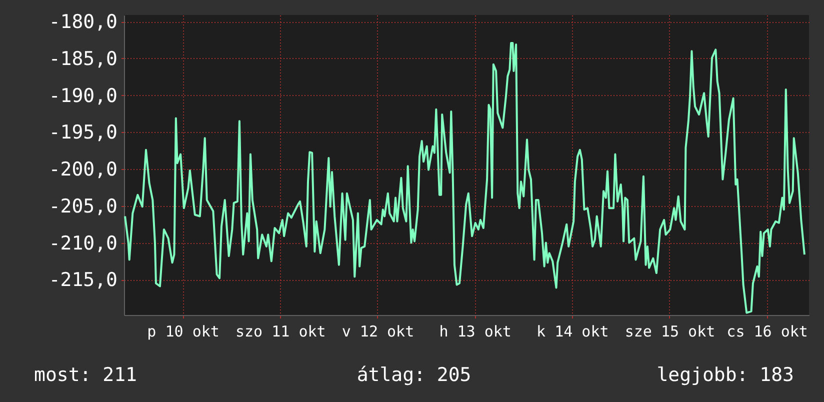 Image resolution: width=824 pixels, height=402 pixels. What do you see at coordinates (767, 331) in the screenshot?
I see `x-tick-label: cs 16 okt` at bounding box center [767, 331].